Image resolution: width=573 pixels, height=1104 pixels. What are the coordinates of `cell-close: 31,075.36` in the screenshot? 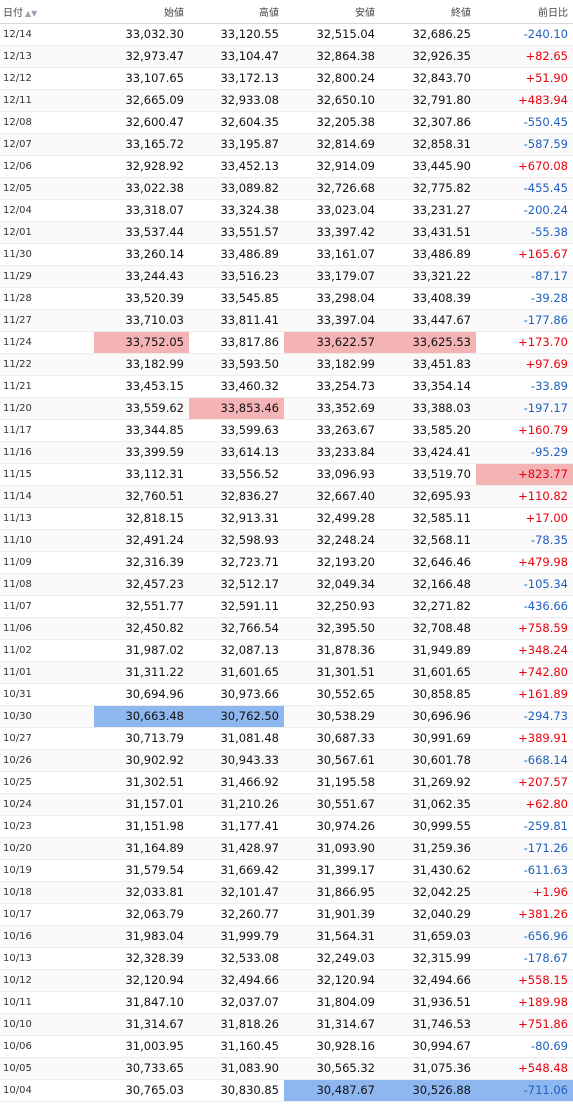 It's located at (428, 1068).